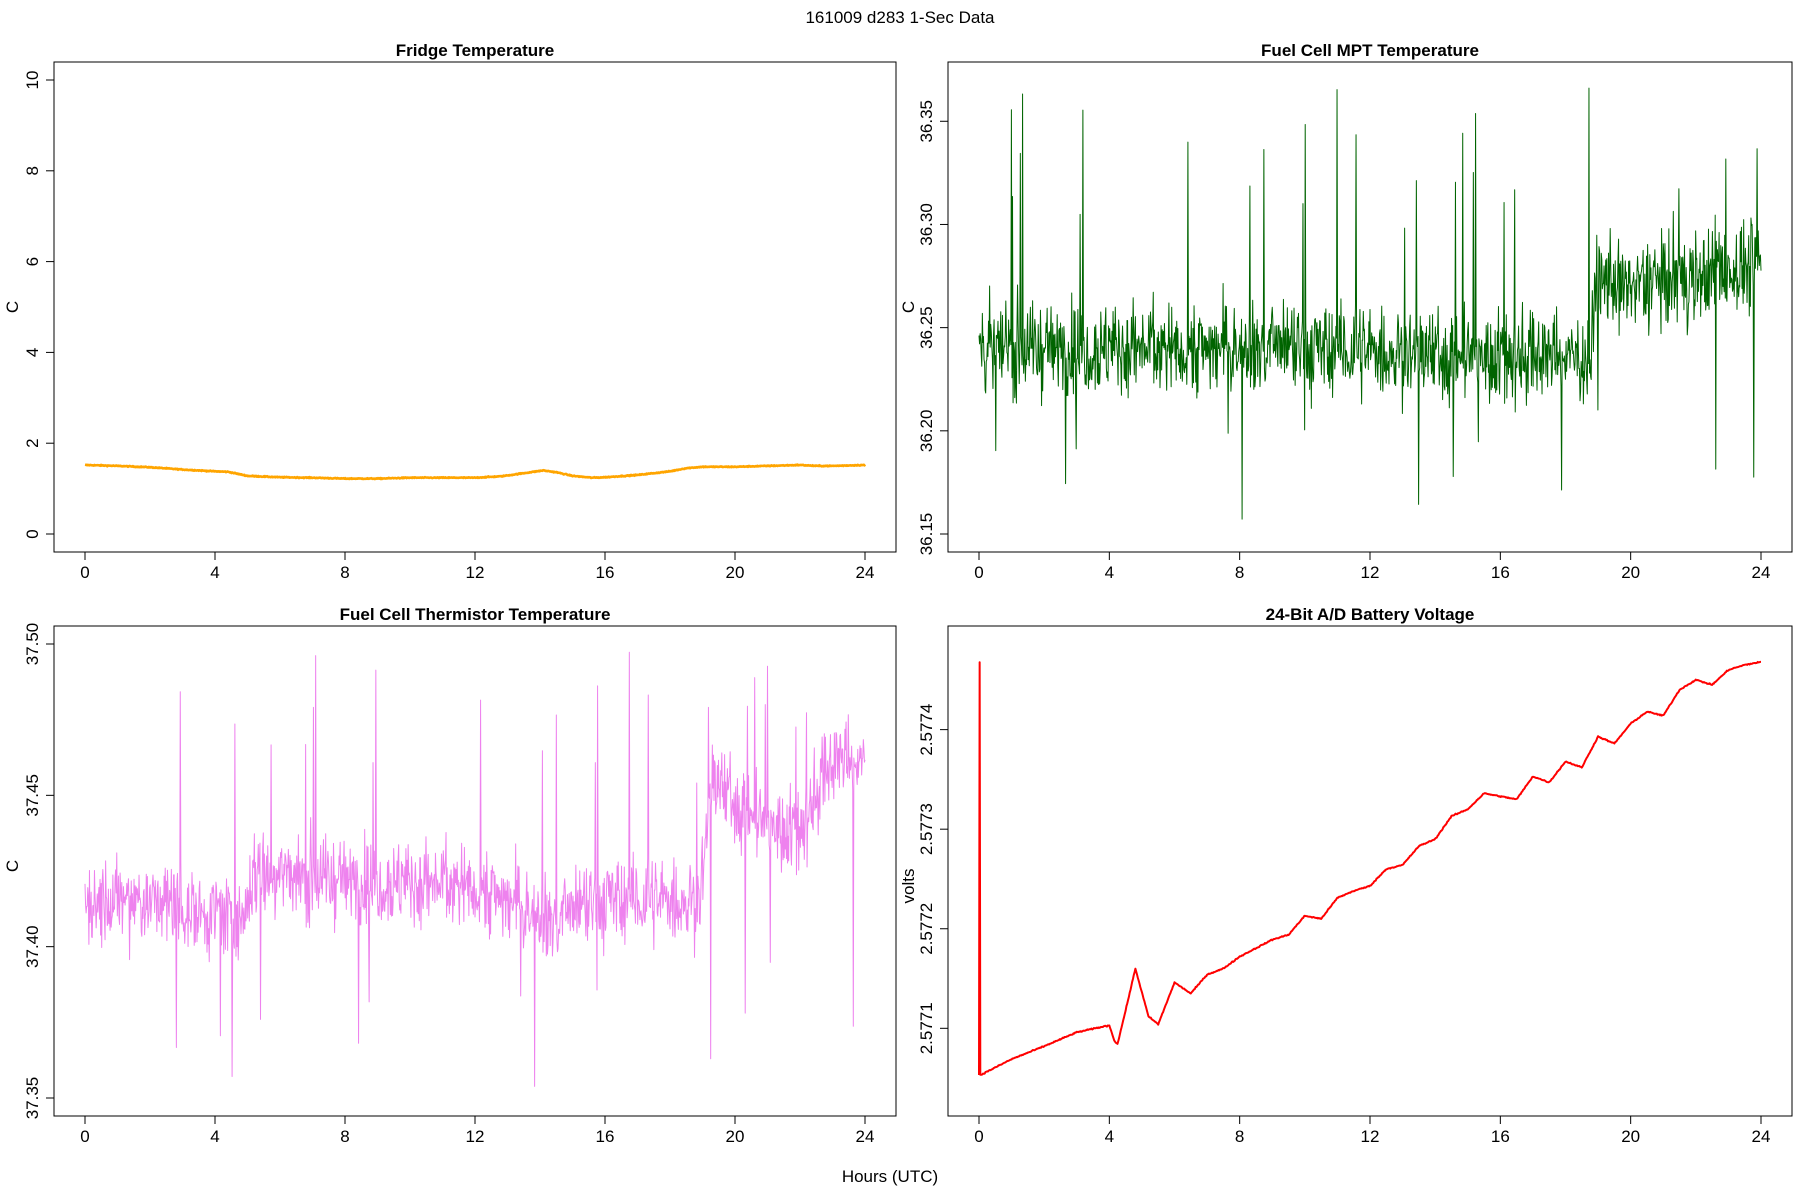  I want to click on panel-title: Fridge Temperature, so click(475, 50).